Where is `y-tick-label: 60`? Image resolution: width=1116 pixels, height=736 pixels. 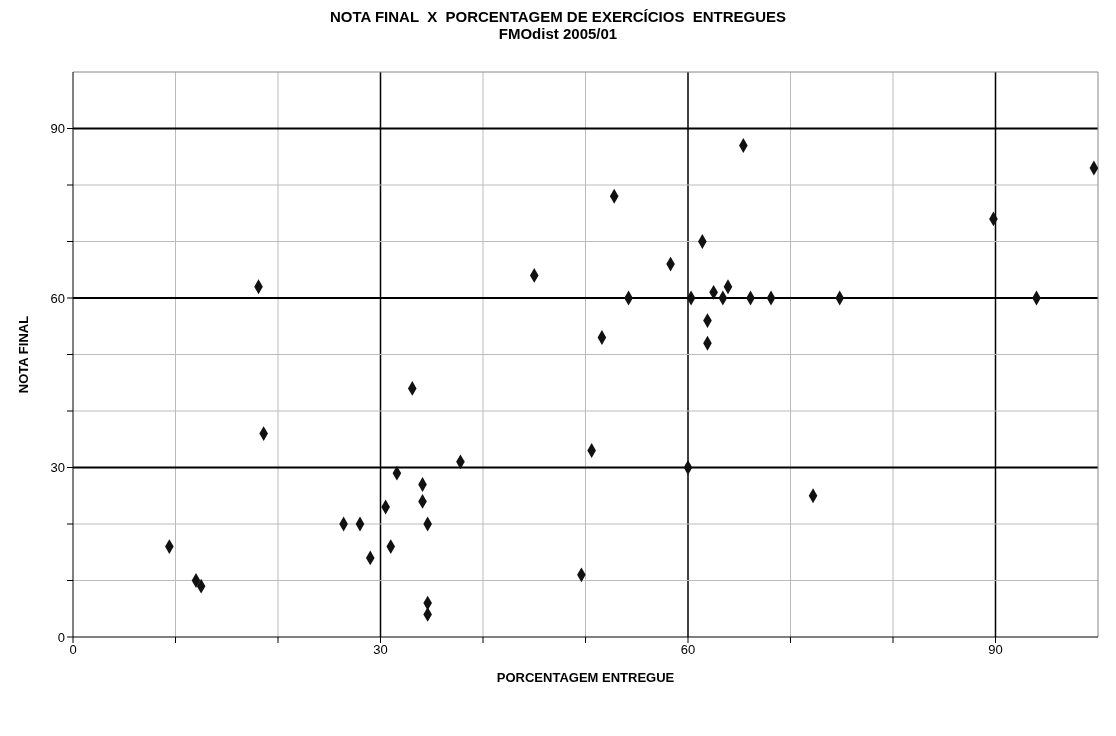 y-tick-label: 60 is located at coordinates (57, 298).